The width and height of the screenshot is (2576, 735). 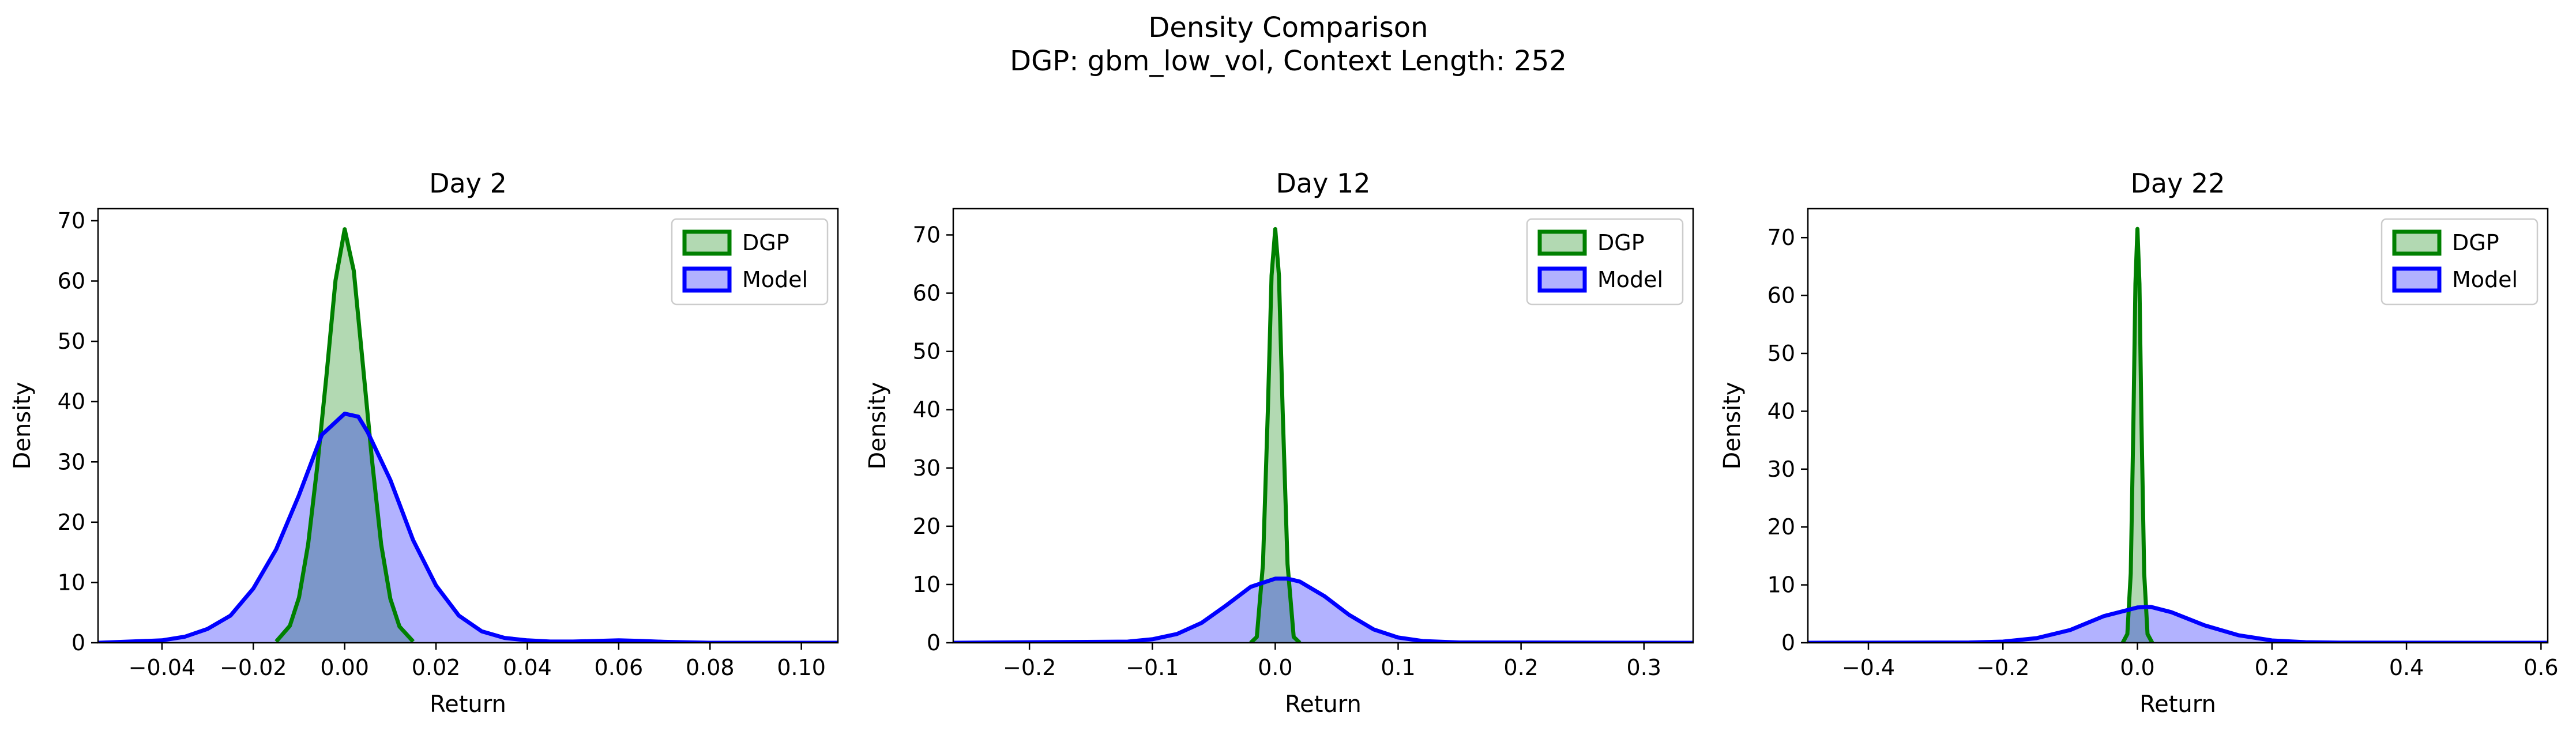 What do you see at coordinates (710, 667) in the screenshot?
I see `x-tick-label: 0.08` at bounding box center [710, 667].